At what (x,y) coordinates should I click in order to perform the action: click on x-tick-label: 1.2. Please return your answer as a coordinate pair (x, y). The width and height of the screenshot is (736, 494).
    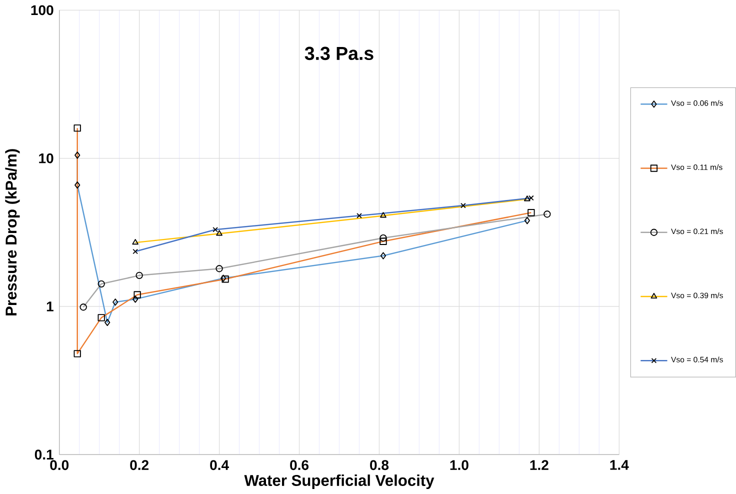
    Looking at the image, I should click on (539, 465).